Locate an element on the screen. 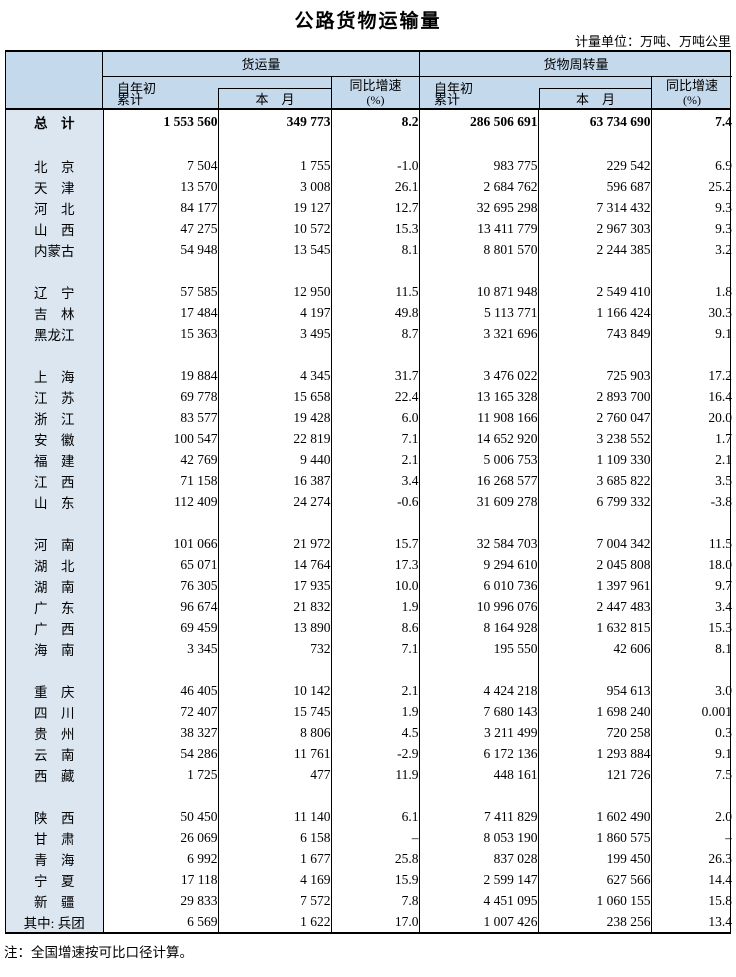  turnover-growth-cell: 6.9 is located at coordinates (691, 165).